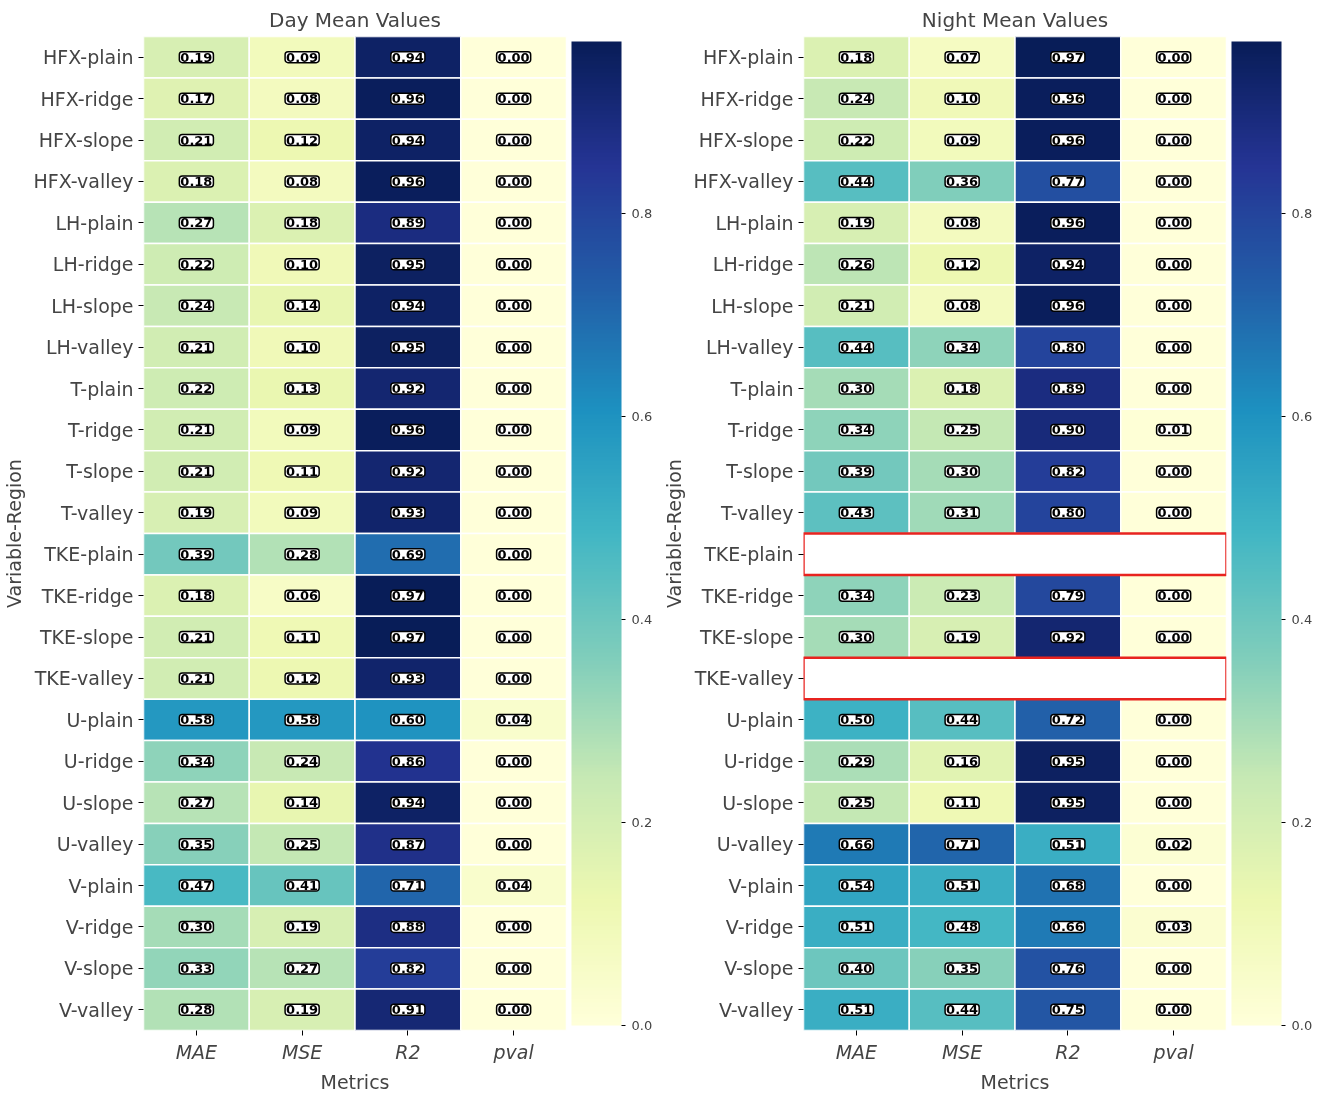  What do you see at coordinates (302, 968) in the screenshot?
I see `data-label: 0.27` at bounding box center [302, 968].